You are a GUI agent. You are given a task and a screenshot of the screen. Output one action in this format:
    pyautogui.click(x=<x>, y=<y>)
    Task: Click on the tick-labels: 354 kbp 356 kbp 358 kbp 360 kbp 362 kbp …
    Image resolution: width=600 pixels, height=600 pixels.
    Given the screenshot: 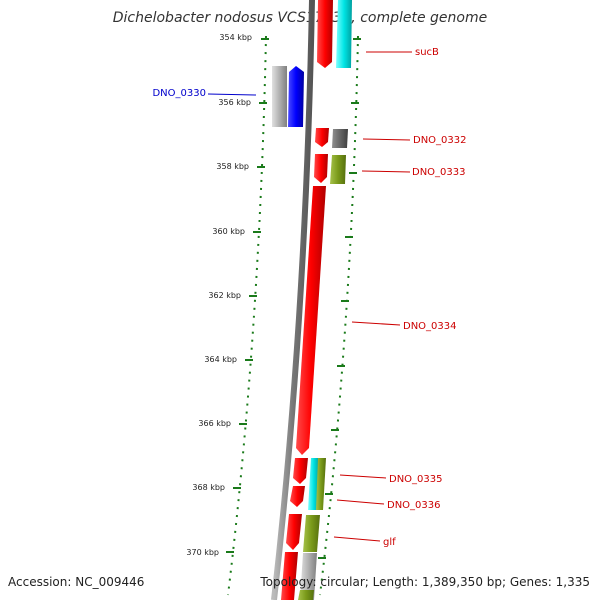 What is the action you would take?
    pyautogui.click(x=219, y=295)
    